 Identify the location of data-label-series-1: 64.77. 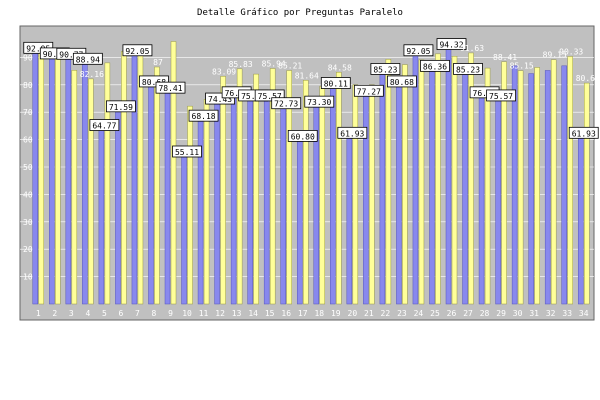
(104, 126).